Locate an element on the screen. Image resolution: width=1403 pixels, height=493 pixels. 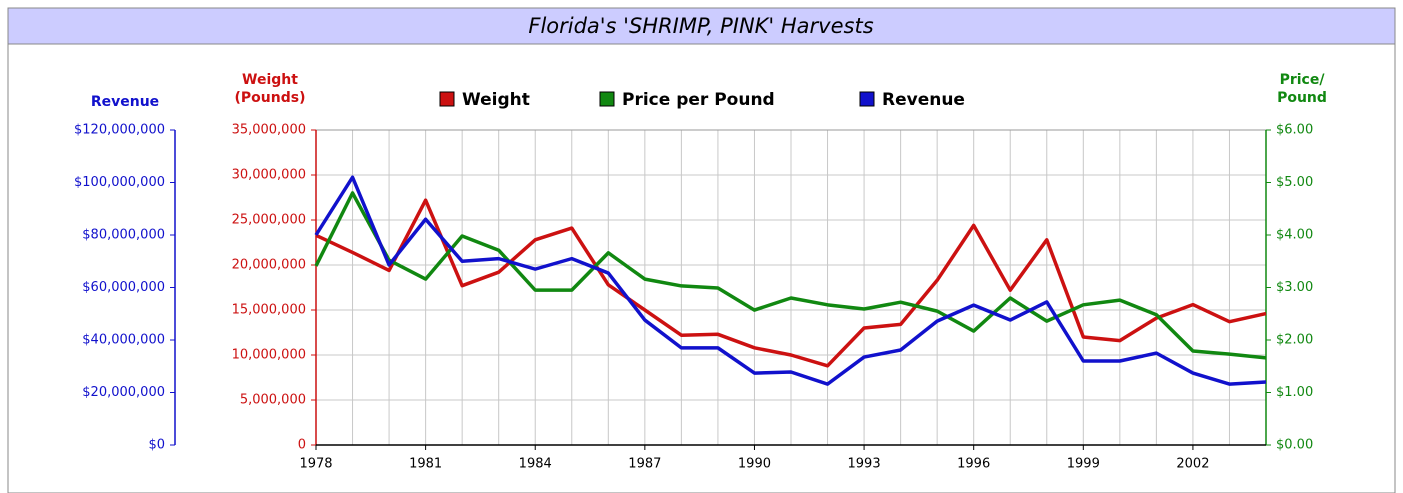
x-tick-label: 1981 is located at coordinates (425, 464).